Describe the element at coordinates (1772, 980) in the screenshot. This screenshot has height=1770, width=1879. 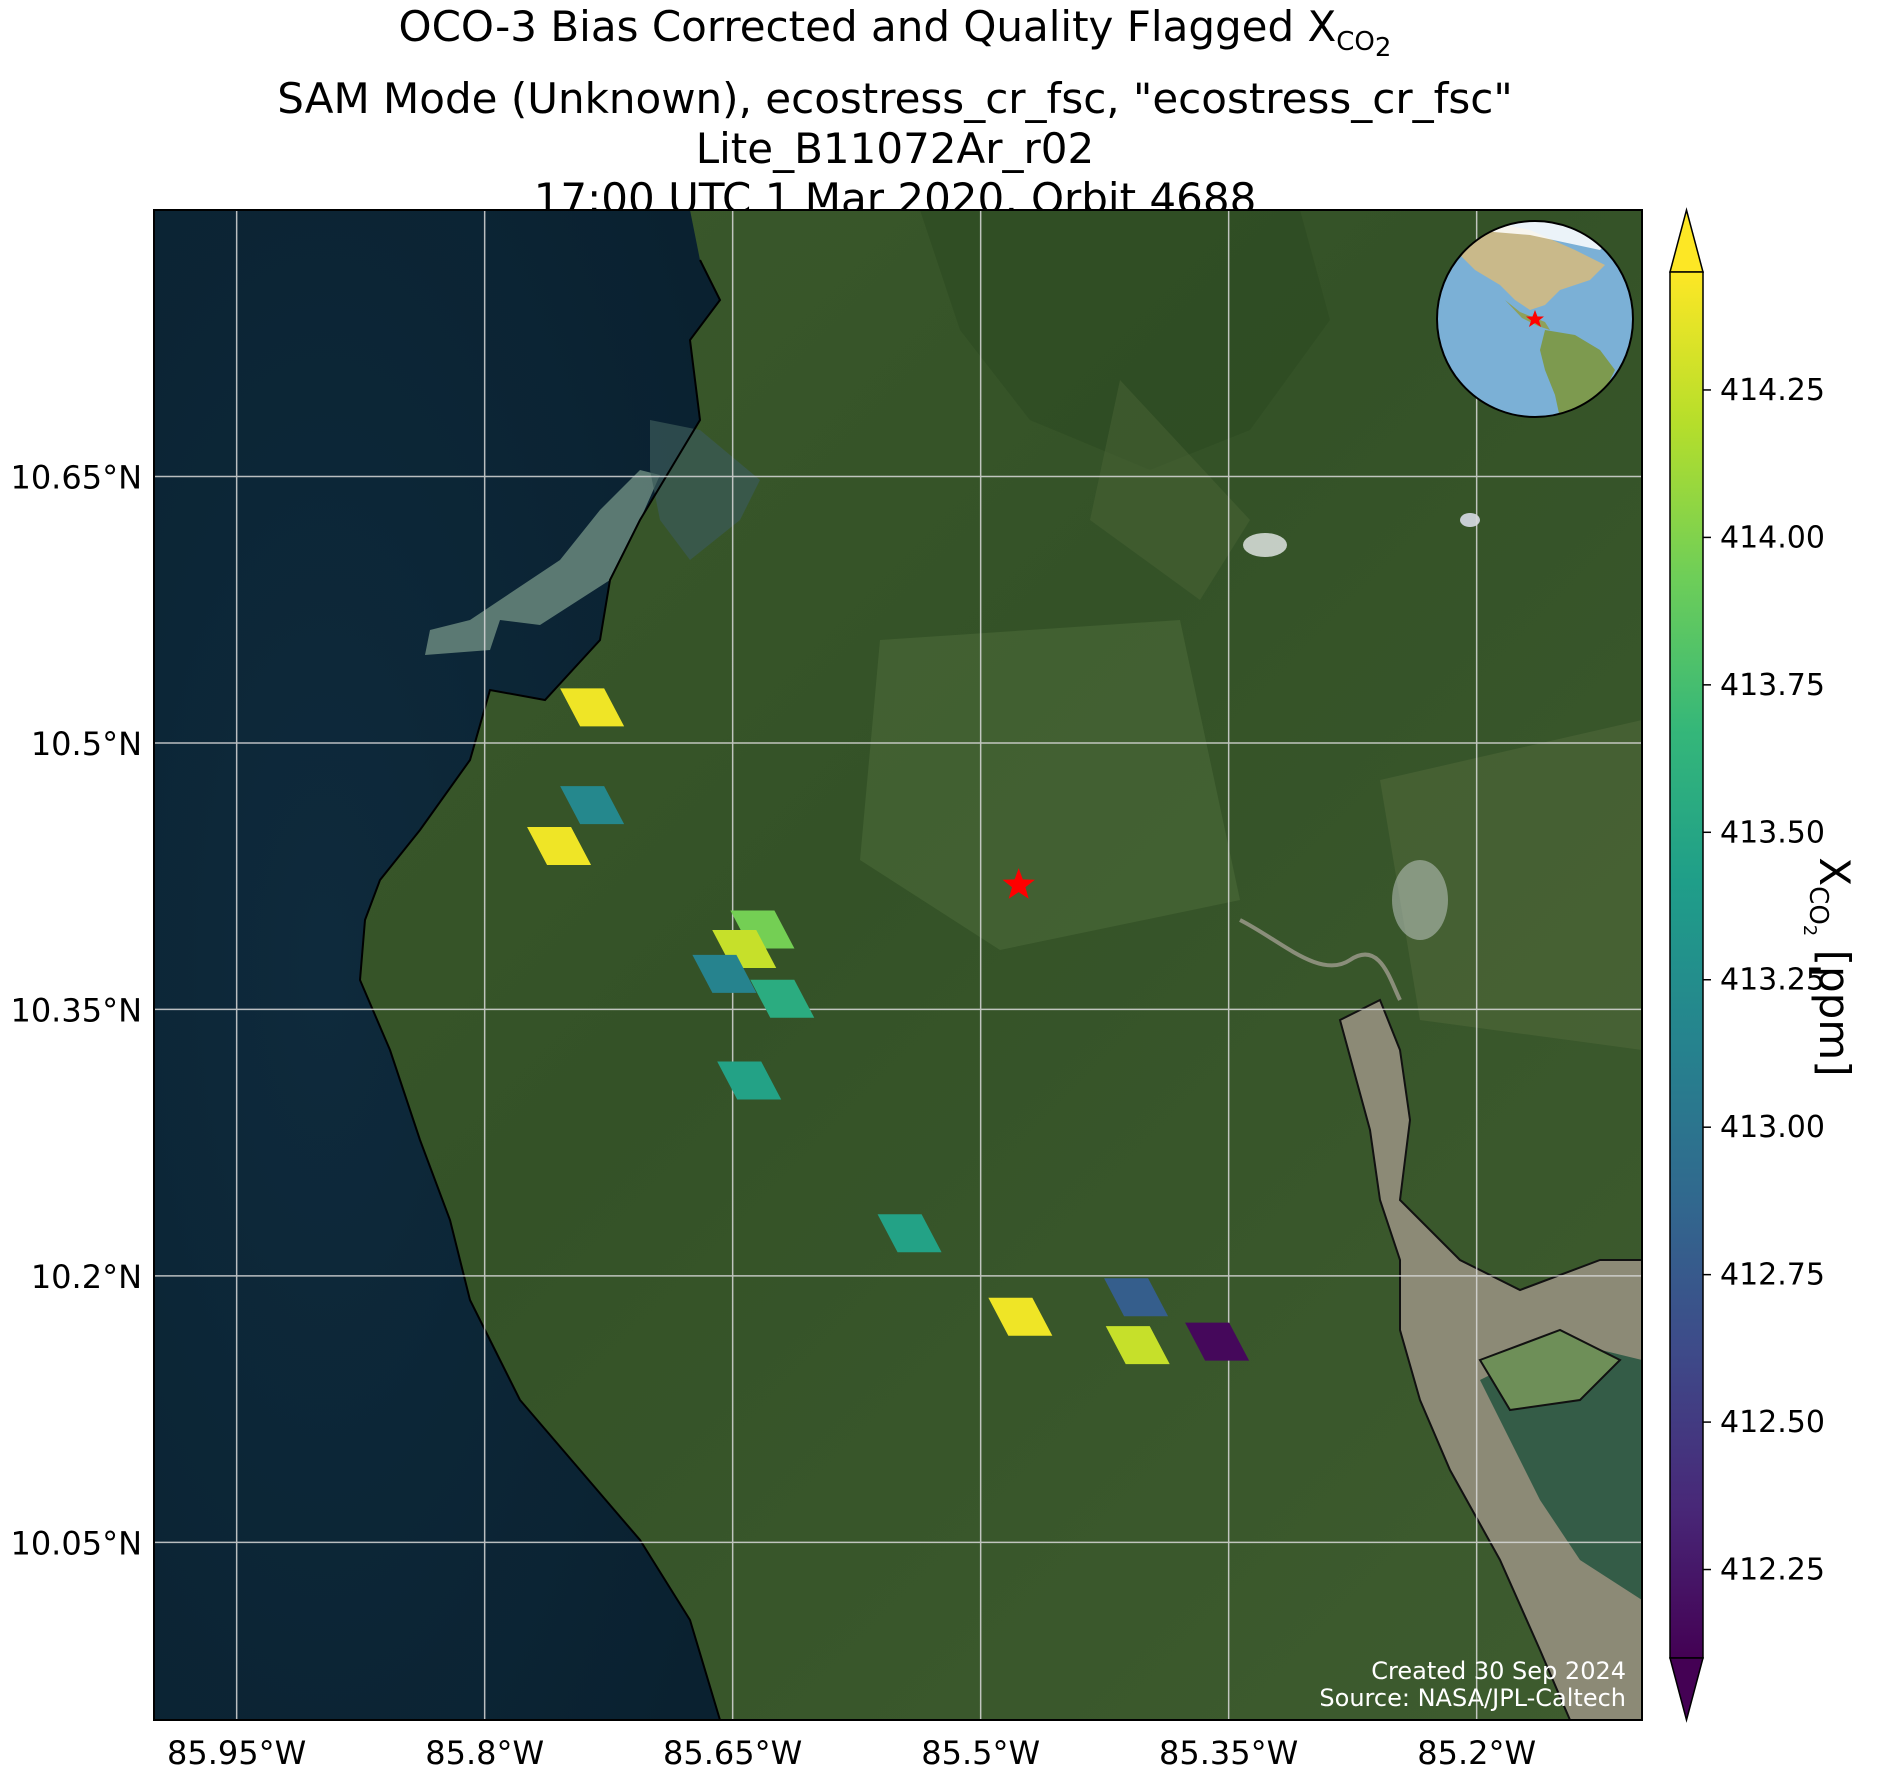
I see `colorbar-tick-label: 413.25` at that location.